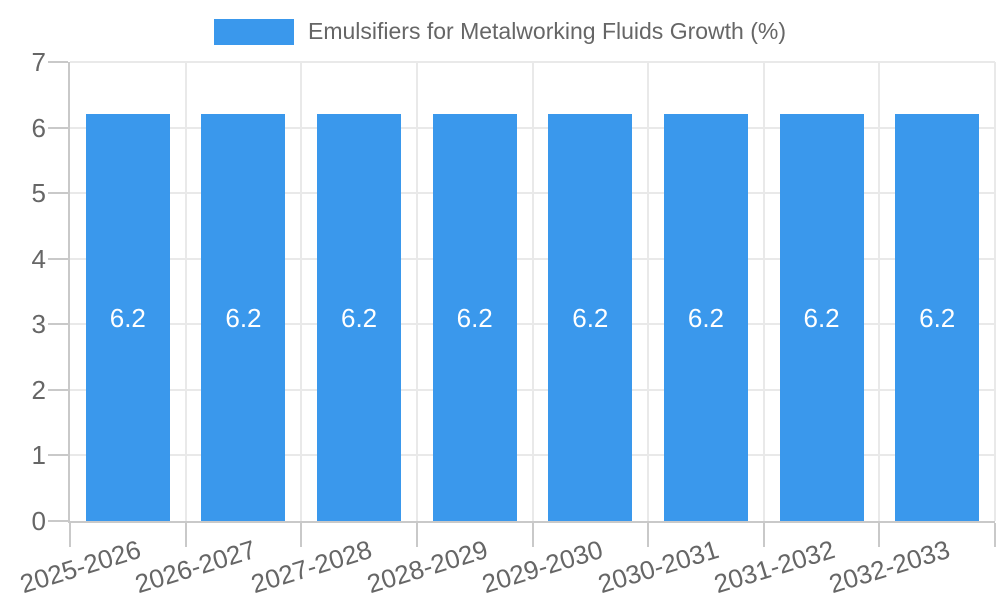 The width and height of the screenshot is (1000, 601). What do you see at coordinates (38, 389) in the screenshot?
I see `y-axis-label: 2` at bounding box center [38, 389].